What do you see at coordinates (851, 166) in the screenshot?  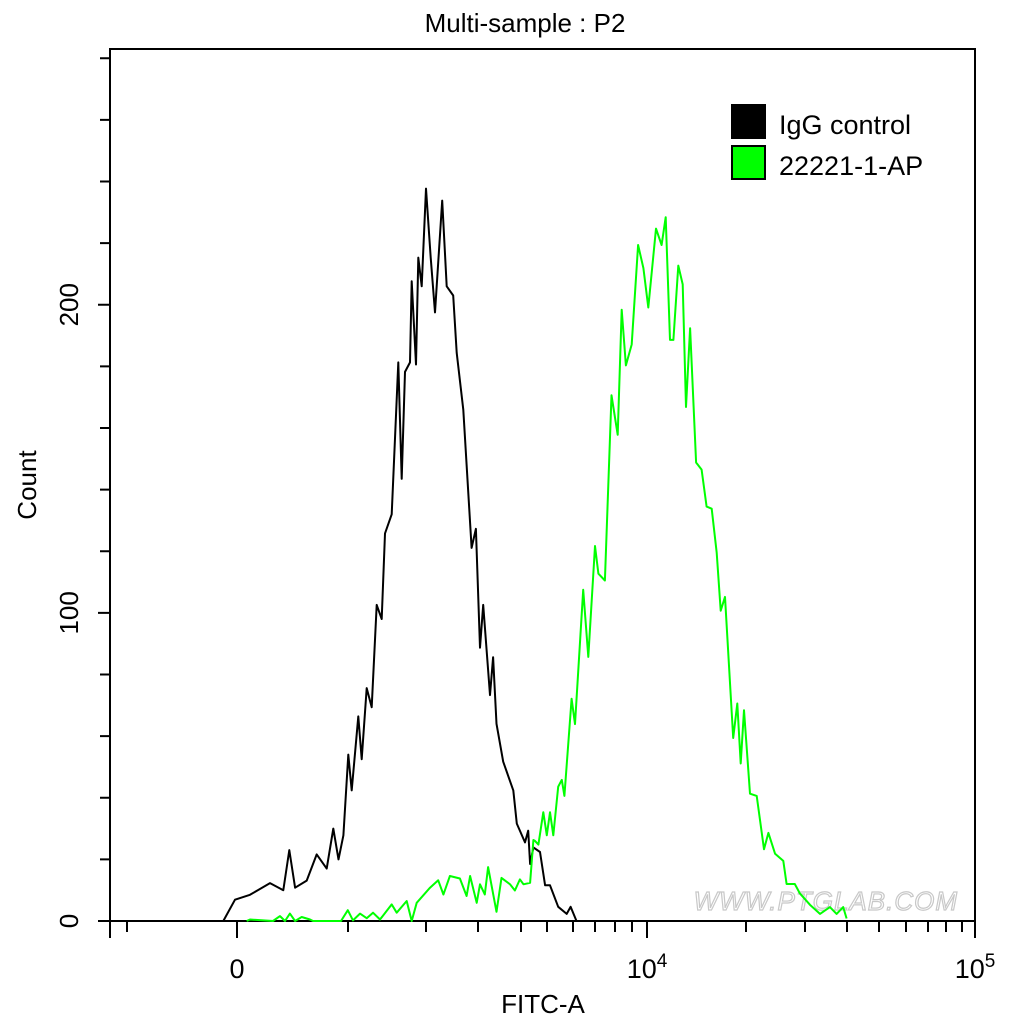 I see `legend-label-22221-1-ap: 22221-1-AP` at bounding box center [851, 166].